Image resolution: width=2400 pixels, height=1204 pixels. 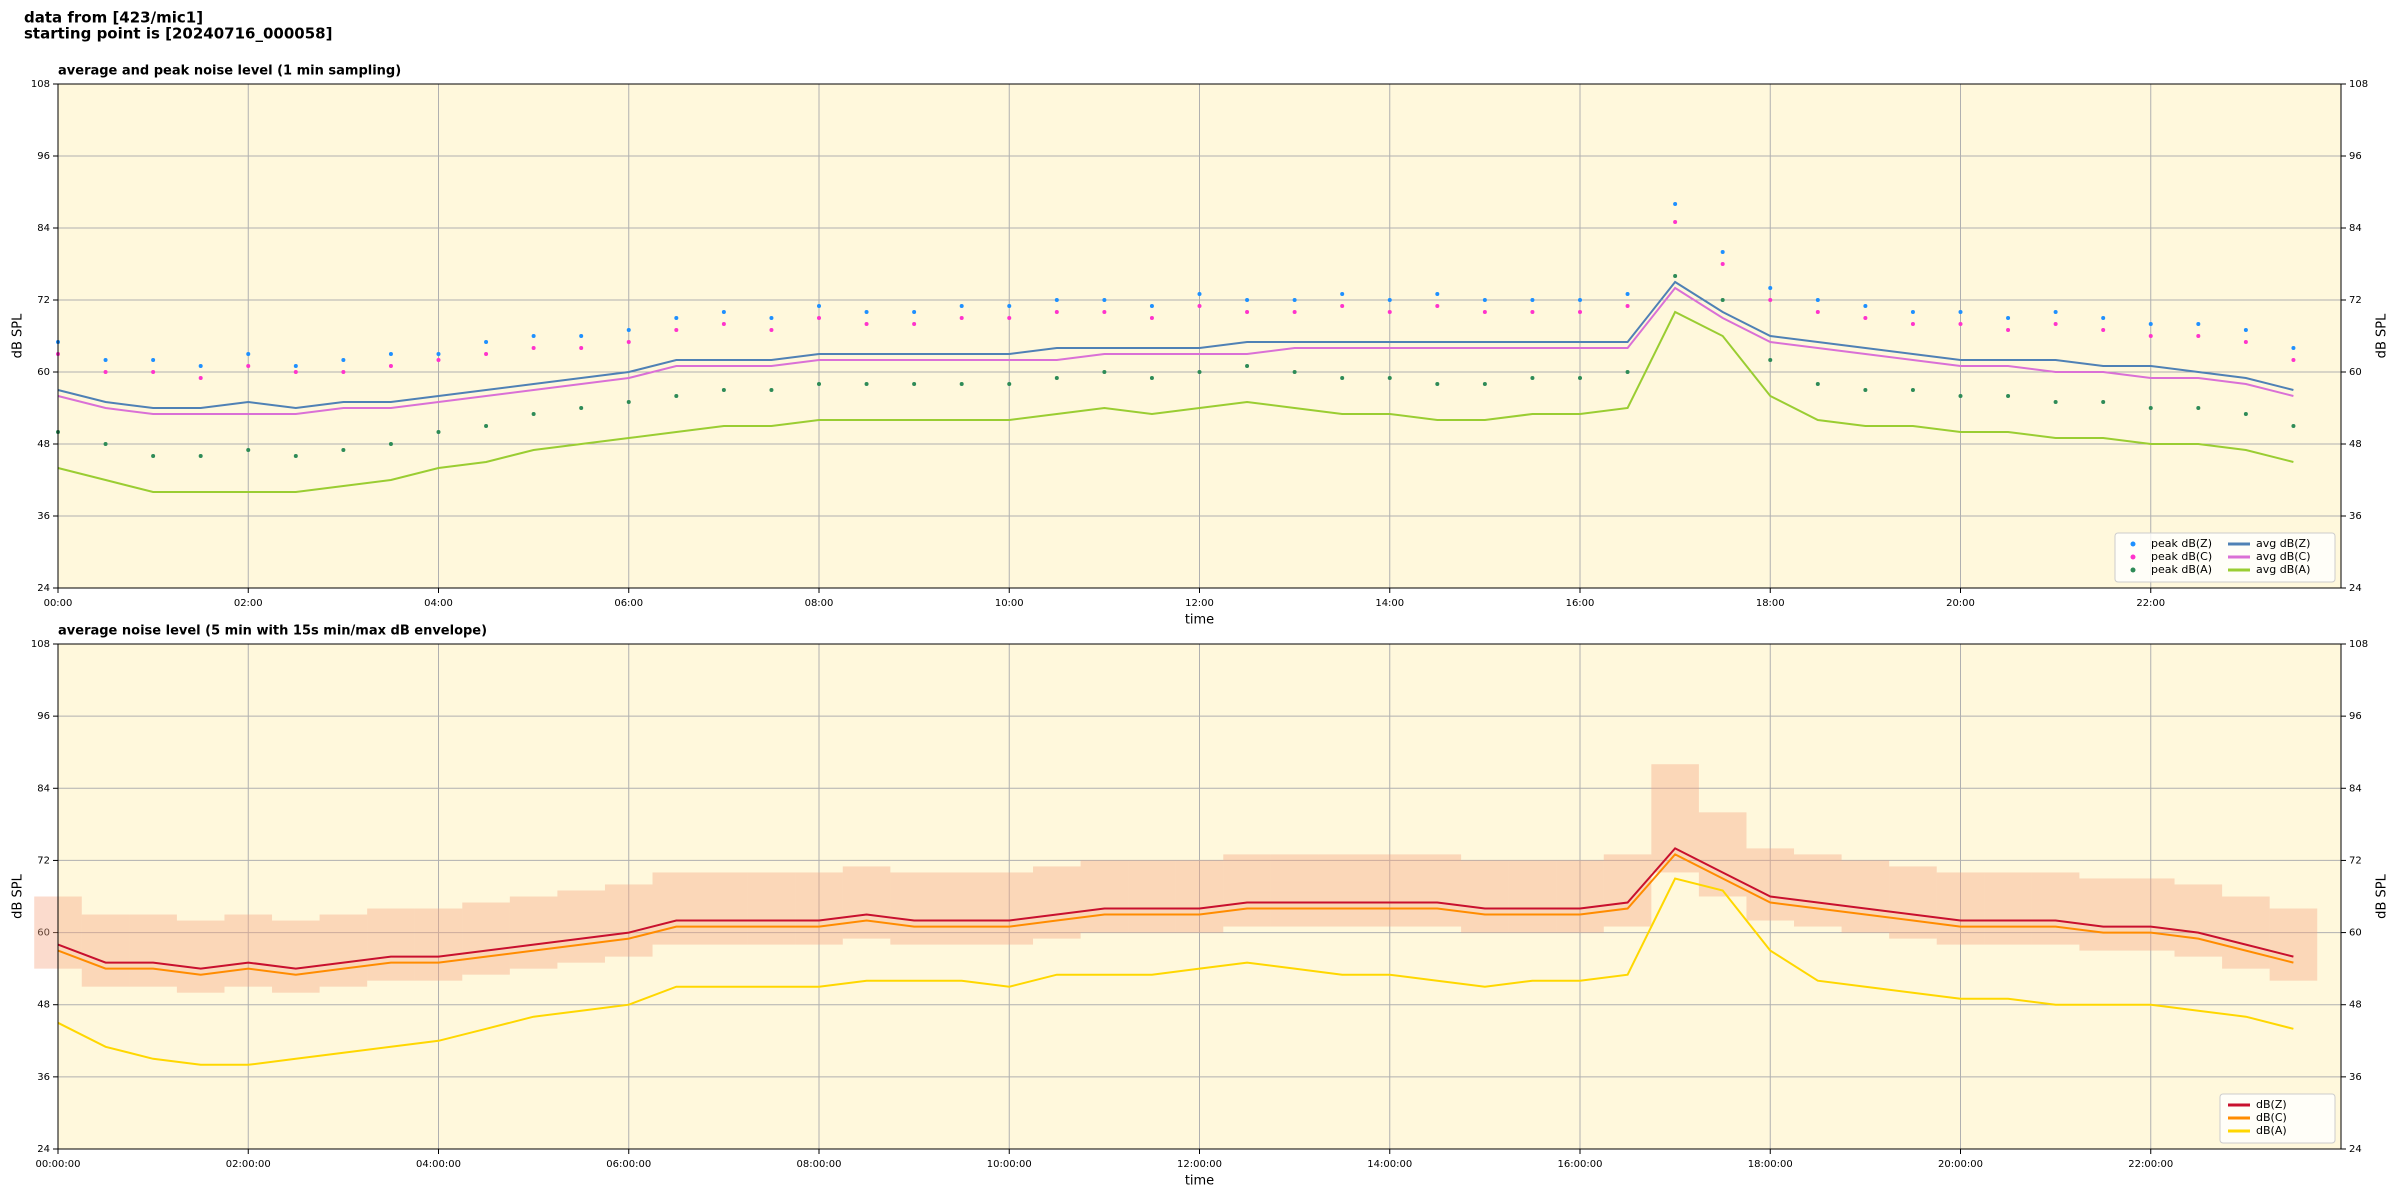 I want to click on x-tick-label: 08:00:00, so click(x=819, y=1164).